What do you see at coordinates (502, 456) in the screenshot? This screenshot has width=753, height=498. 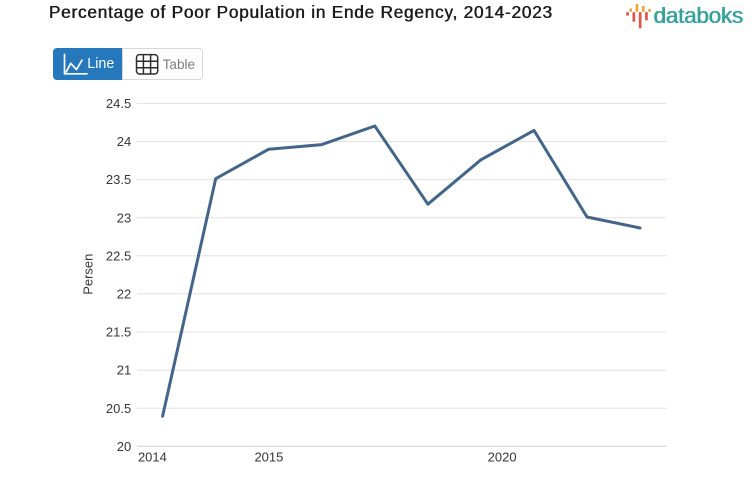 I see `svg-text: 2020` at bounding box center [502, 456].